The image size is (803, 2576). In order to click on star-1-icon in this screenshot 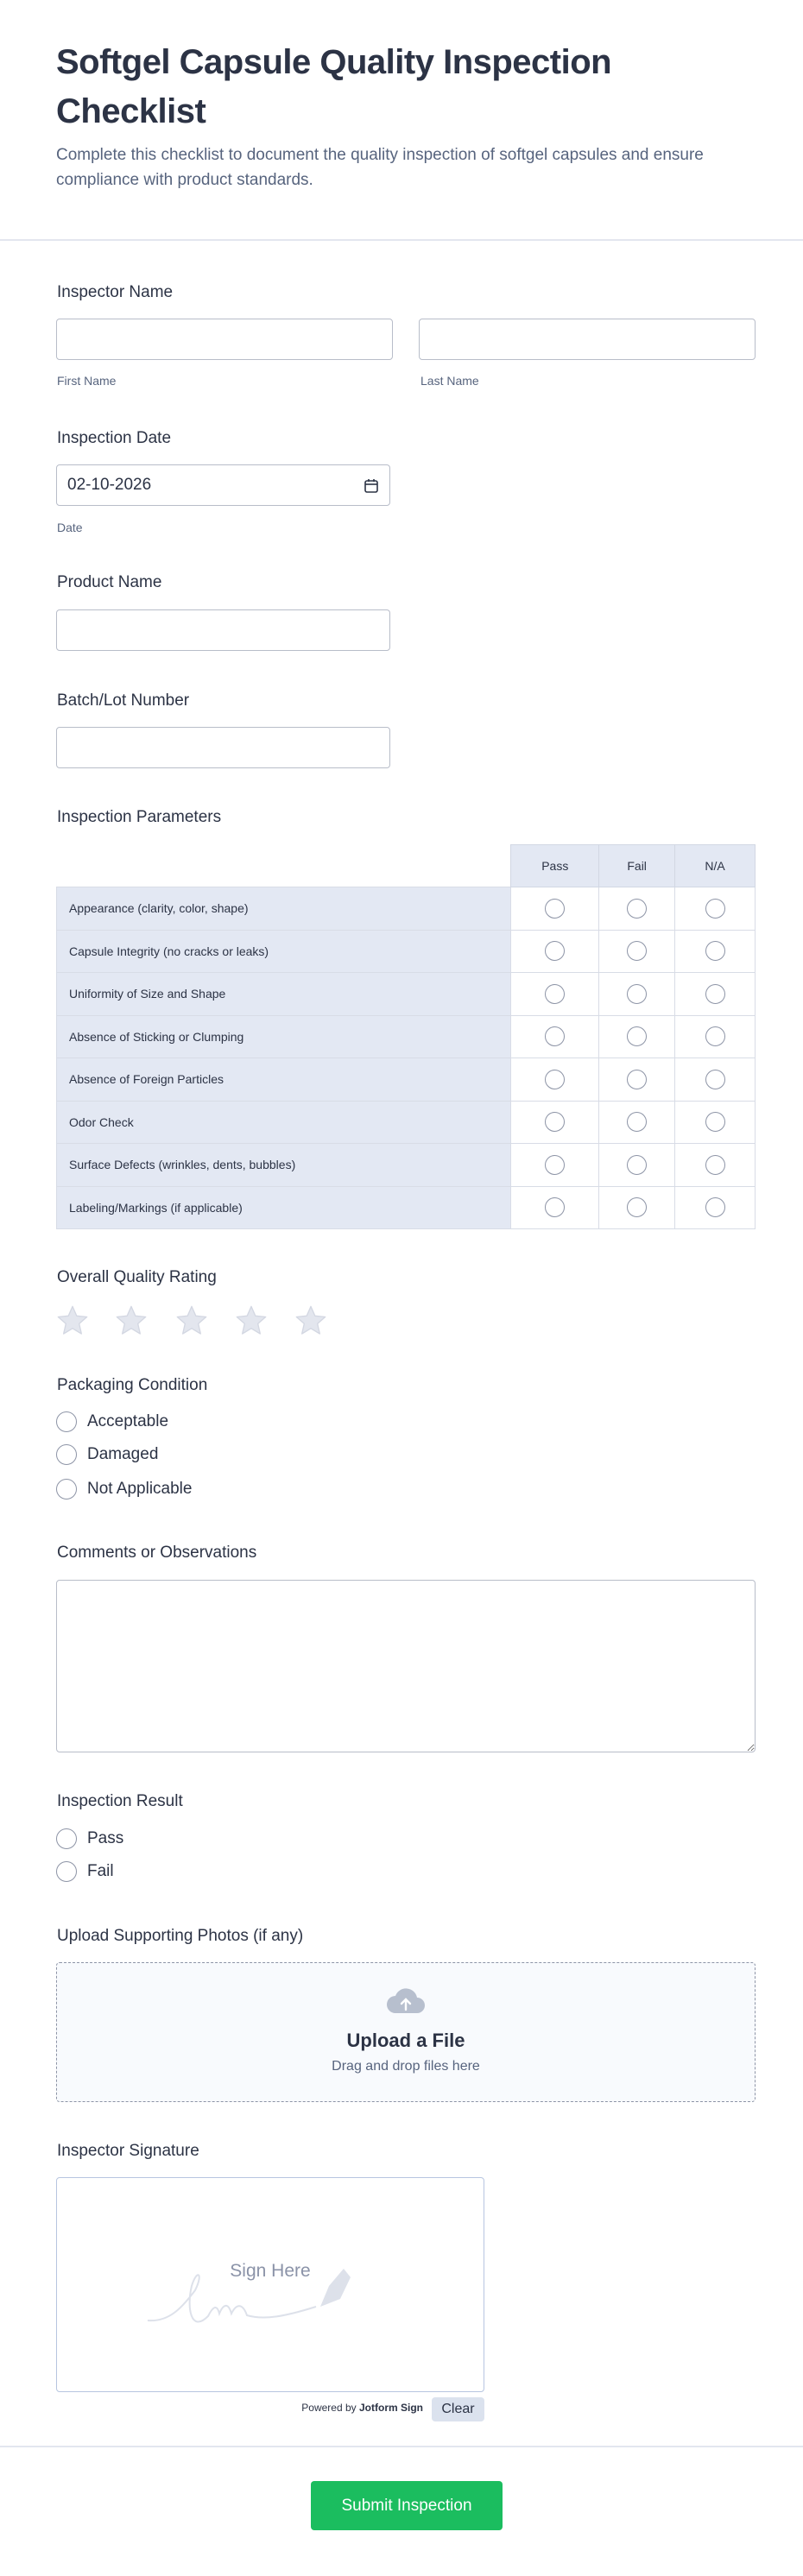, I will do `click(72, 1321)`.